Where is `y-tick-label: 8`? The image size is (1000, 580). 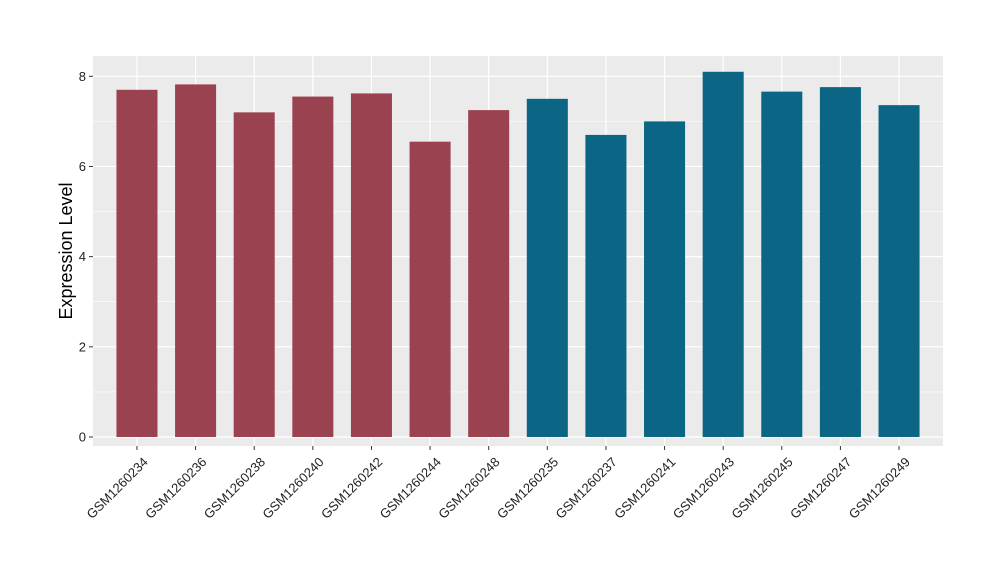 y-tick-label: 8 is located at coordinates (82, 76).